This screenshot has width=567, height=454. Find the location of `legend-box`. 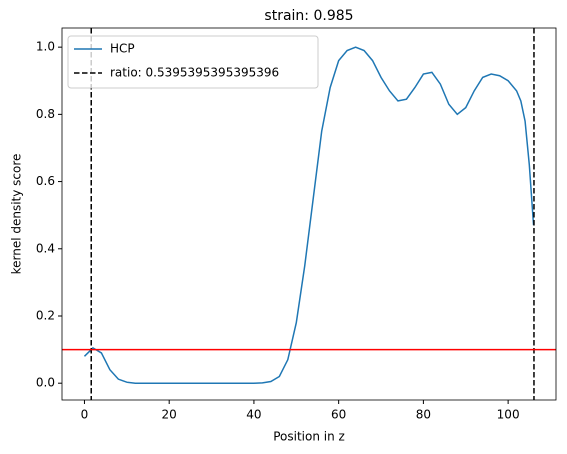

legend-box is located at coordinates (193, 62).